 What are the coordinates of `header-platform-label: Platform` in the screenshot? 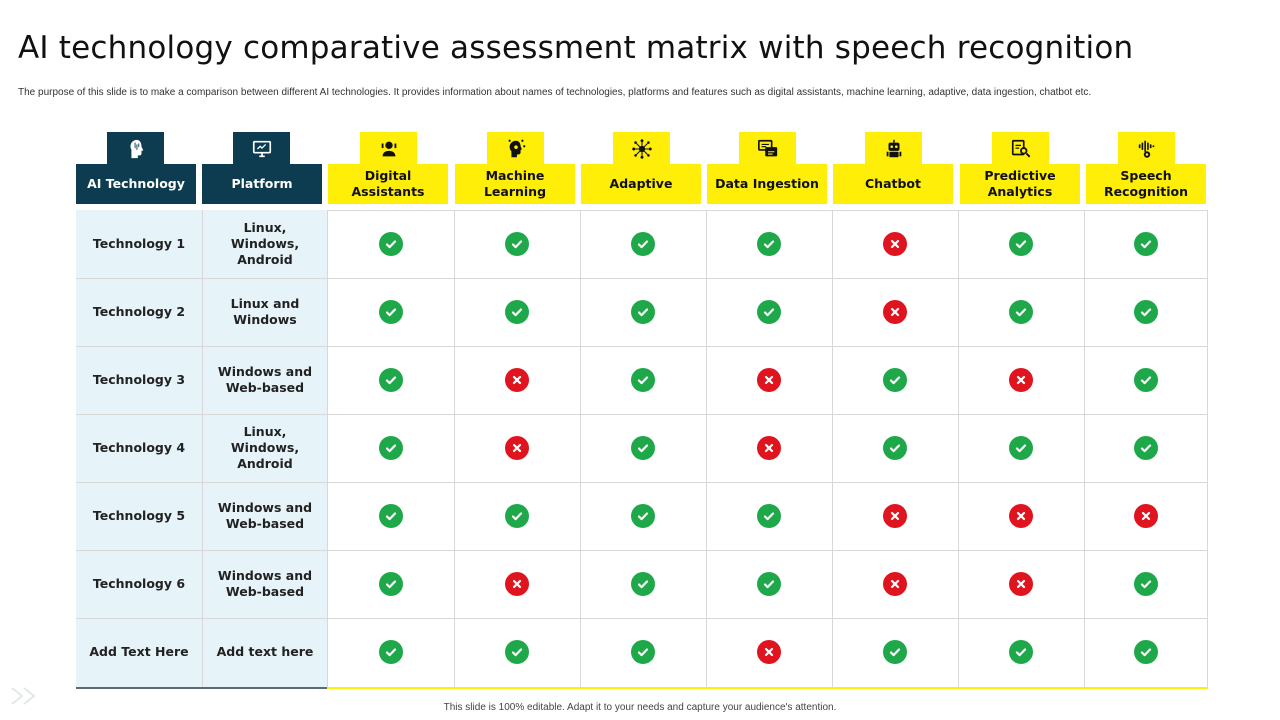 It's located at (262, 184).